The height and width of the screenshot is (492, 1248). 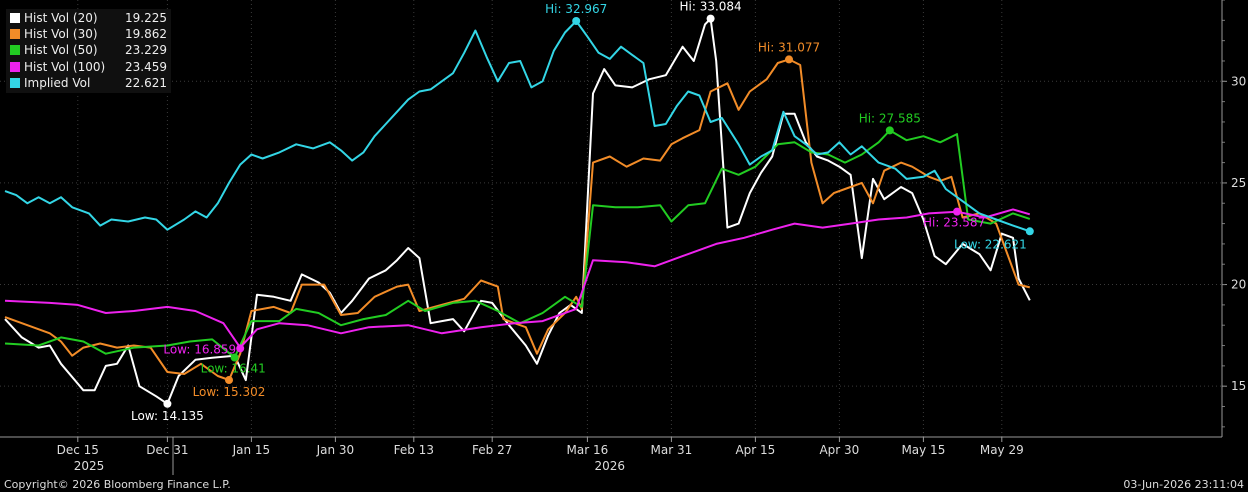 I want to click on legend-value: 22.621, so click(x=146, y=82).